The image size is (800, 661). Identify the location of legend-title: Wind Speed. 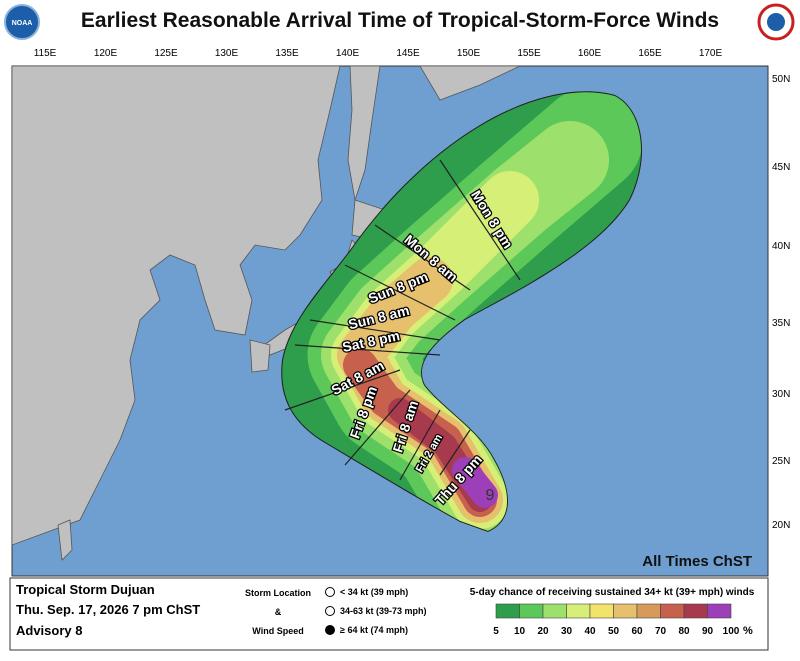
(277, 631).